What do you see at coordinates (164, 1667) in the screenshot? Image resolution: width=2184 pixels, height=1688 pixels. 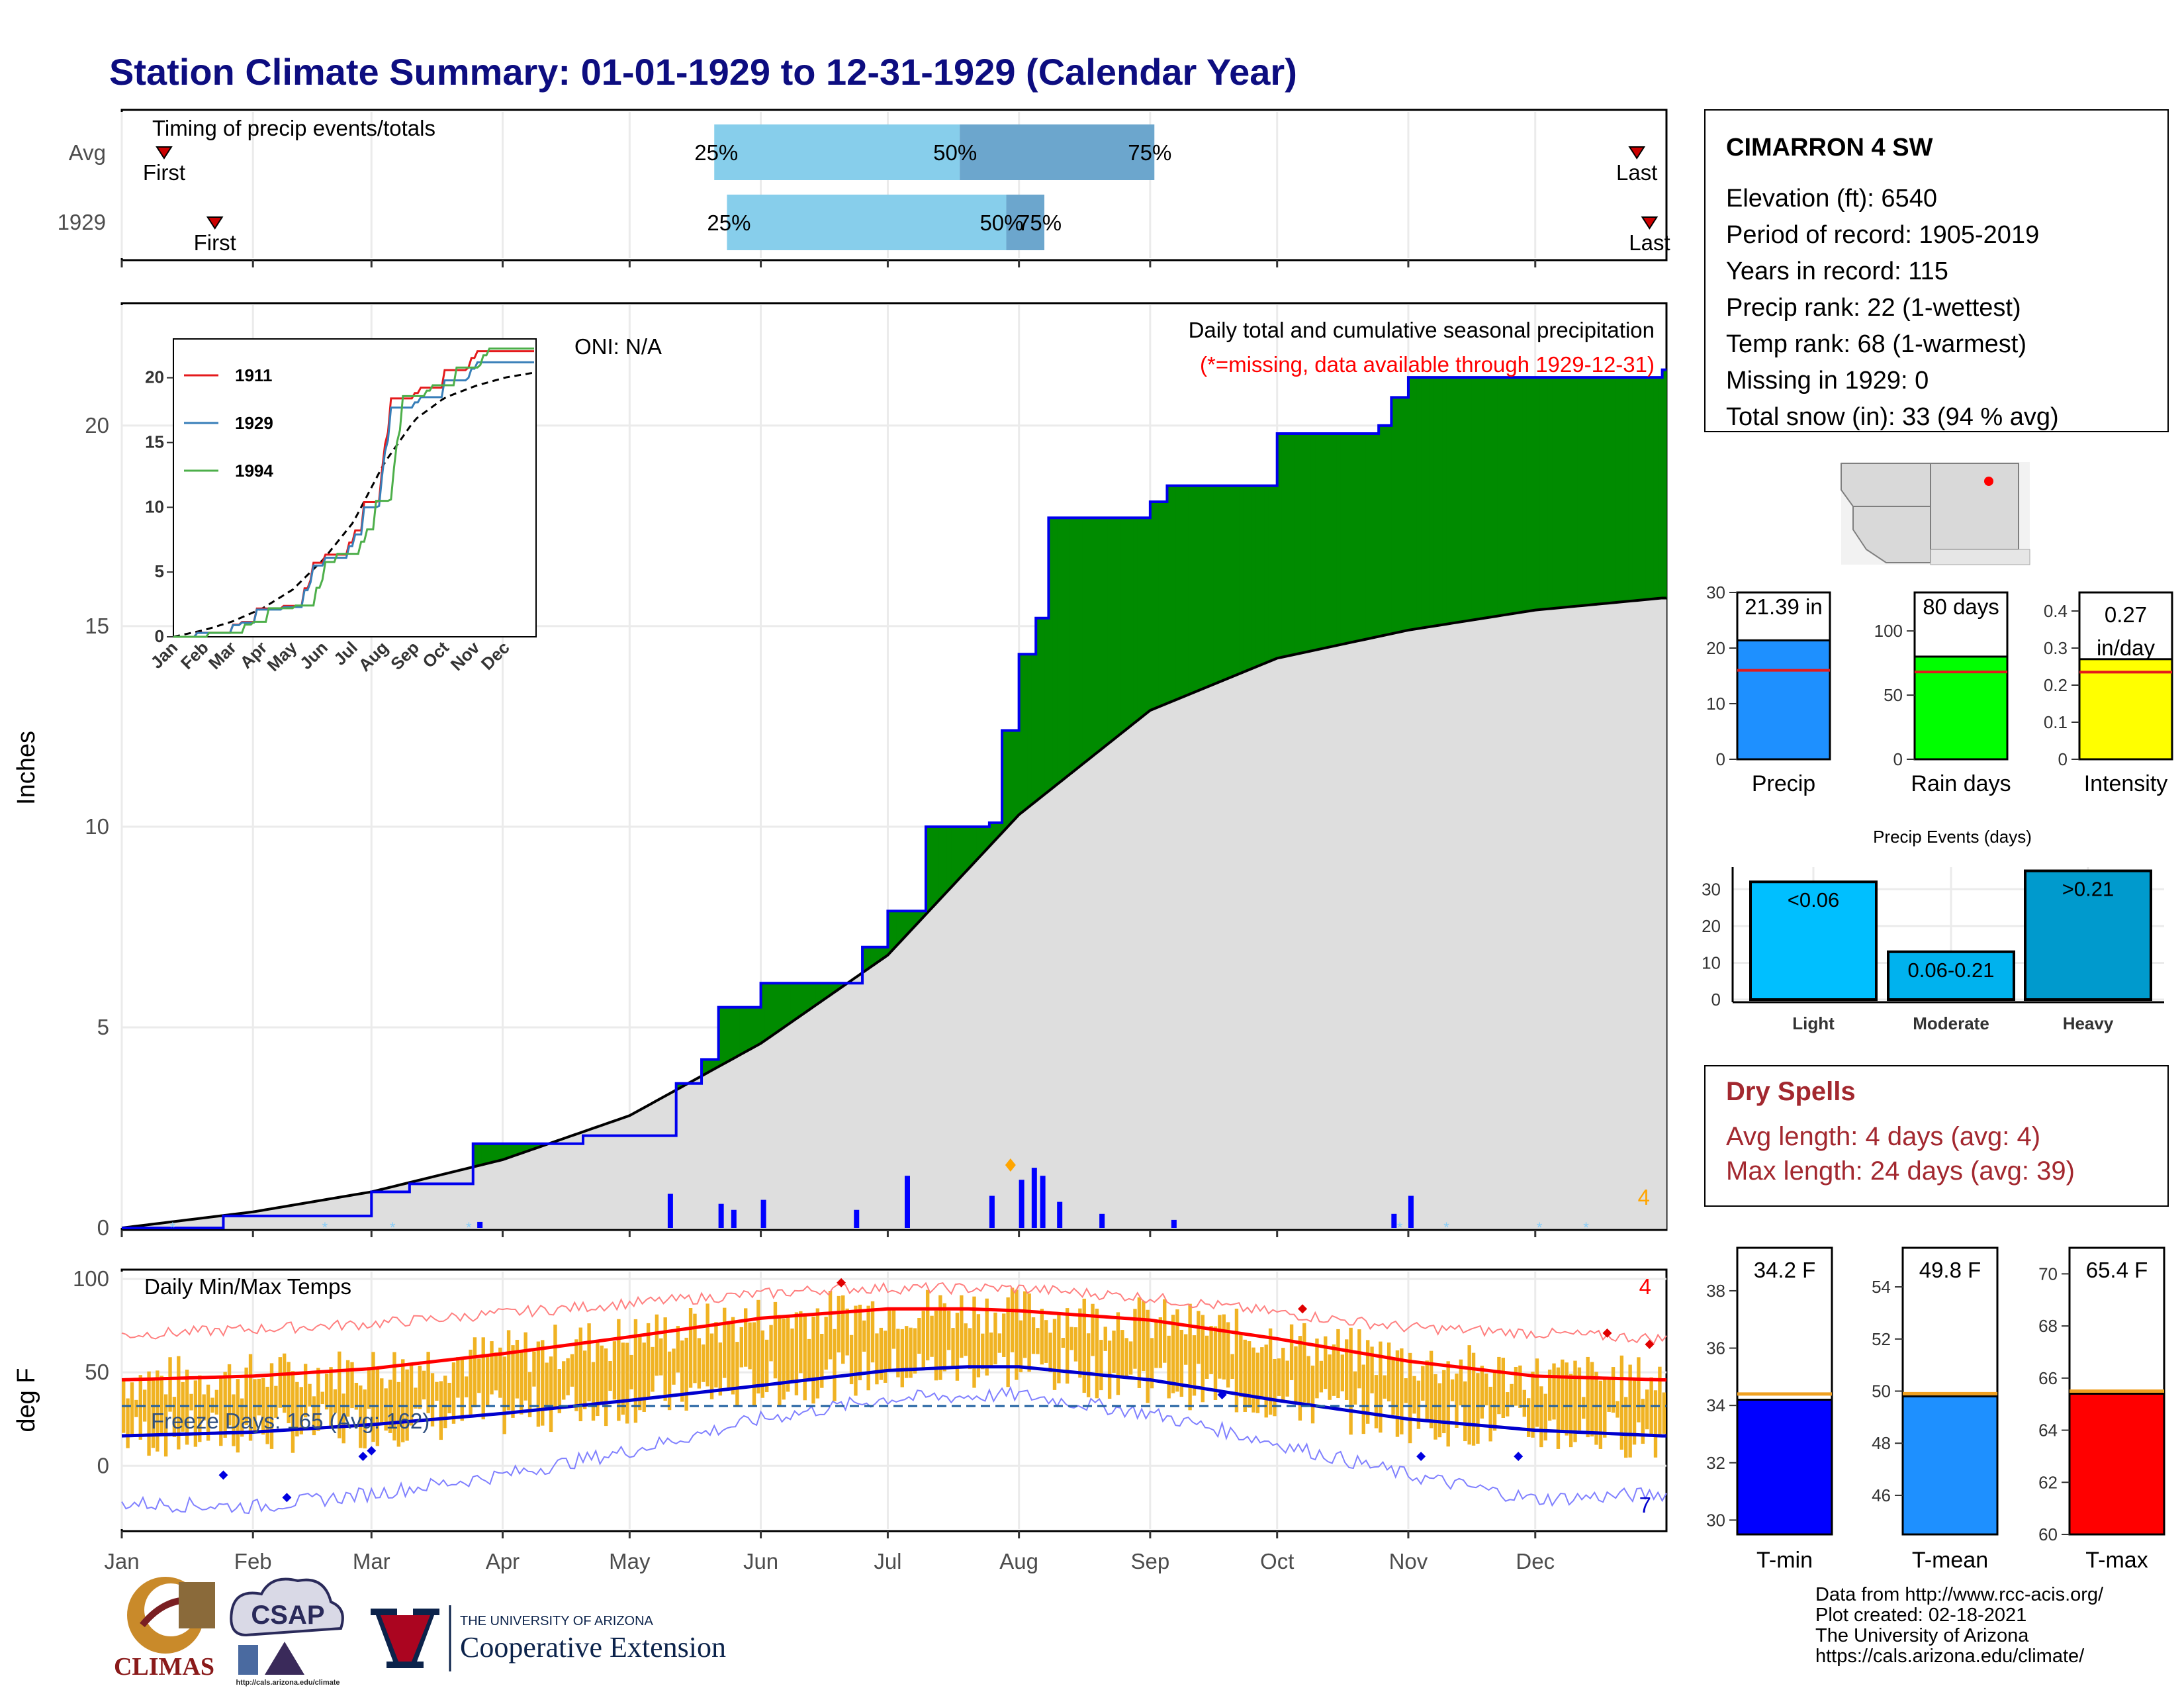 I see `climas-logo-text: CLIMAS` at bounding box center [164, 1667].